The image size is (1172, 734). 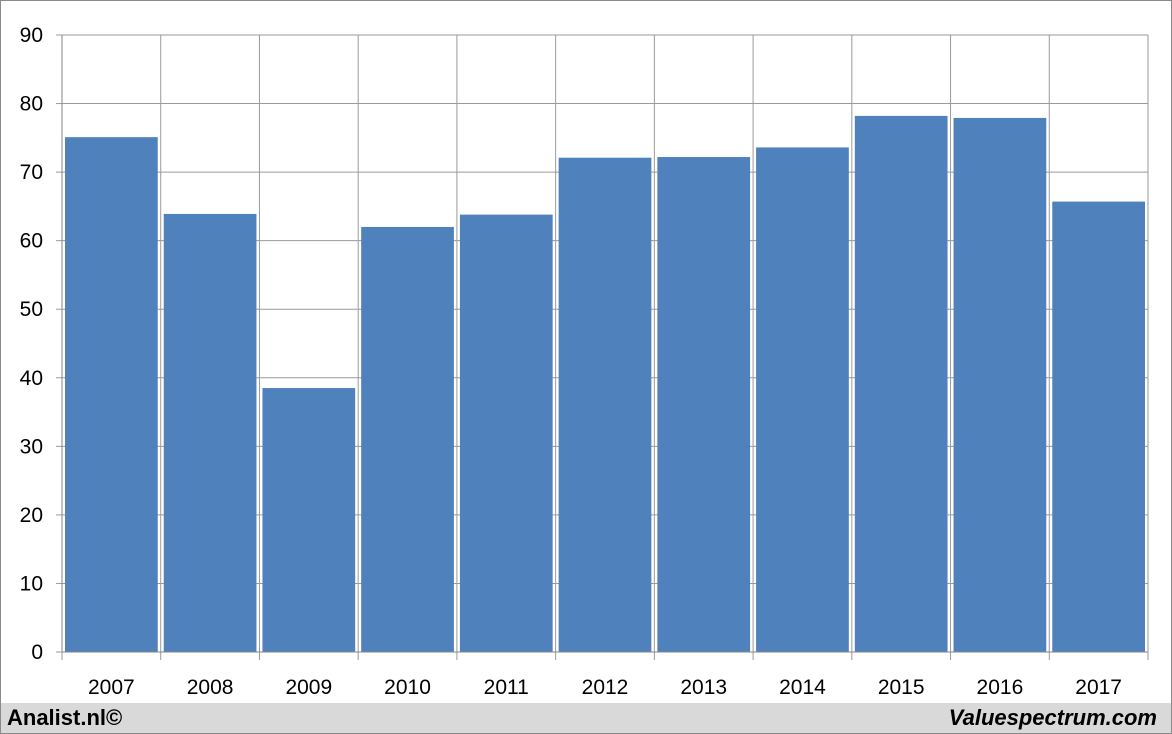 What do you see at coordinates (901, 687) in the screenshot?
I see `x-tick-label: 2015` at bounding box center [901, 687].